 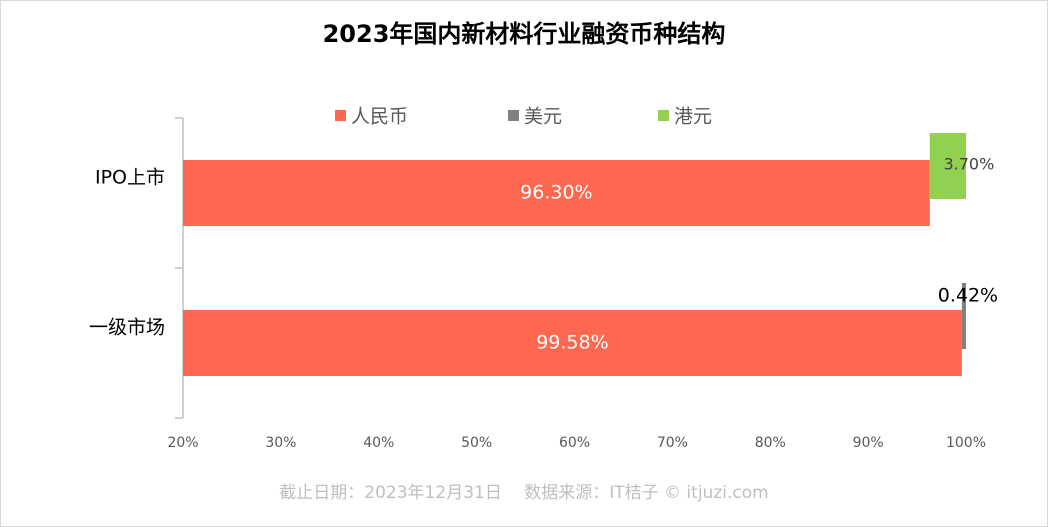 What do you see at coordinates (543, 117) in the screenshot?
I see `legend-label: 美元` at bounding box center [543, 117].